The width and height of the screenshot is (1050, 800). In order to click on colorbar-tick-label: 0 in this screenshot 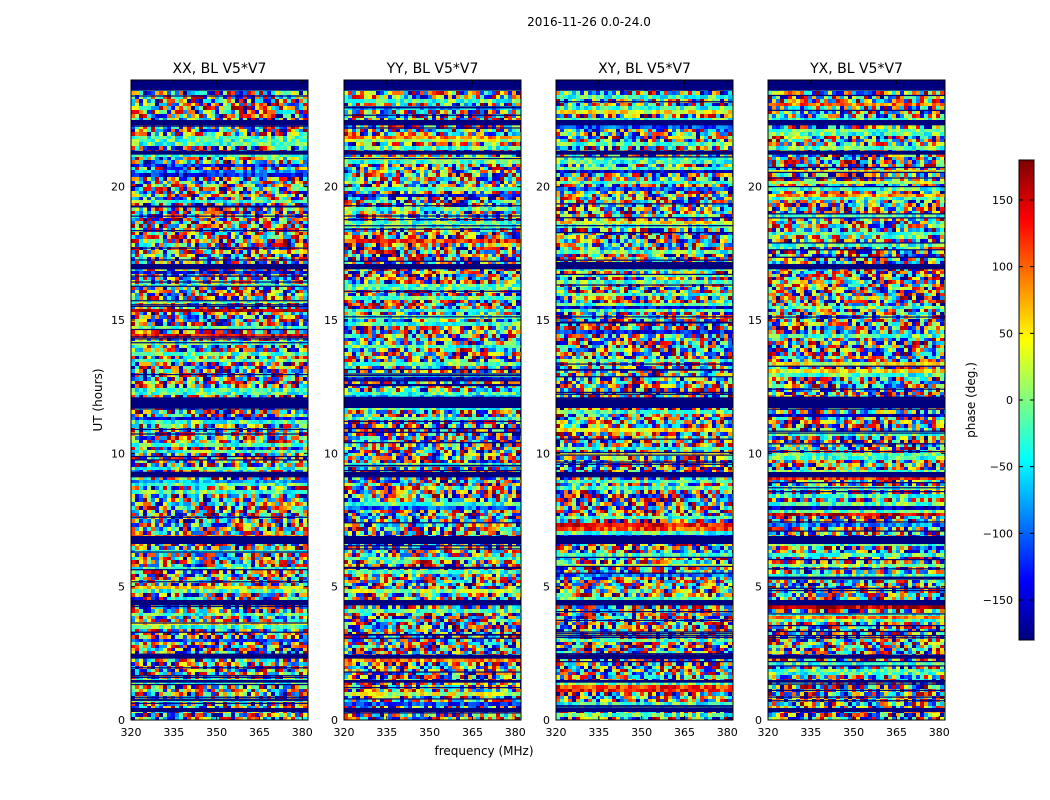, I will do `click(1009, 400)`.